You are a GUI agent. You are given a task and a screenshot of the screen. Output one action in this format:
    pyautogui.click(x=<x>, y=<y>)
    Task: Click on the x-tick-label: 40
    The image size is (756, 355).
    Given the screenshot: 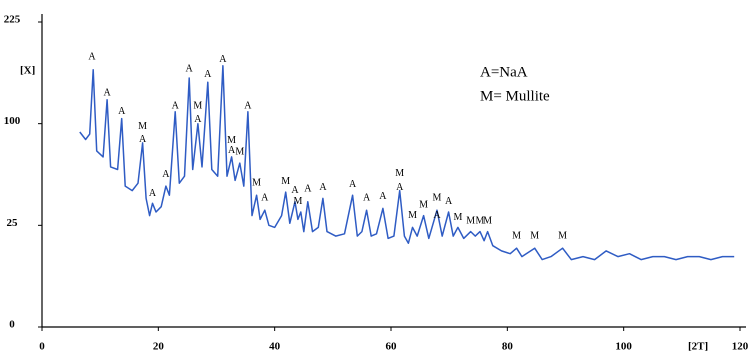 What is the action you would take?
    pyautogui.click(x=275, y=347)
    